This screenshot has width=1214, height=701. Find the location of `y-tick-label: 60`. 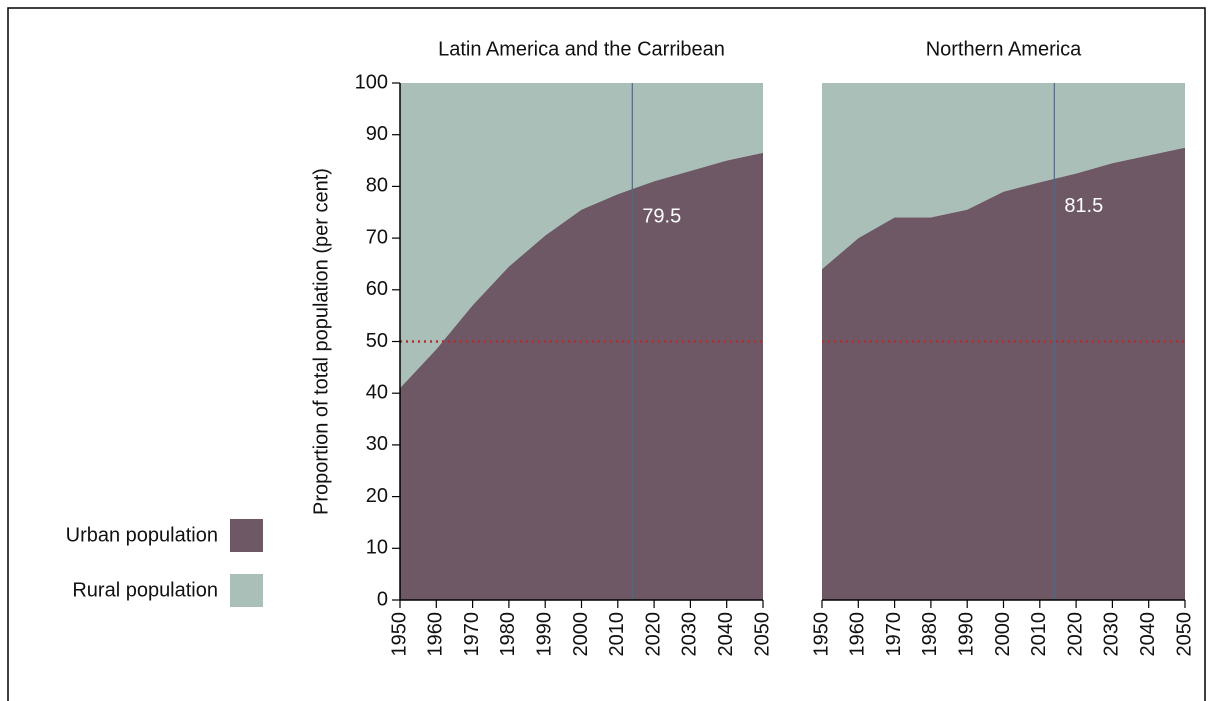

y-tick-label: 60 is located at coordinates (377, 289).